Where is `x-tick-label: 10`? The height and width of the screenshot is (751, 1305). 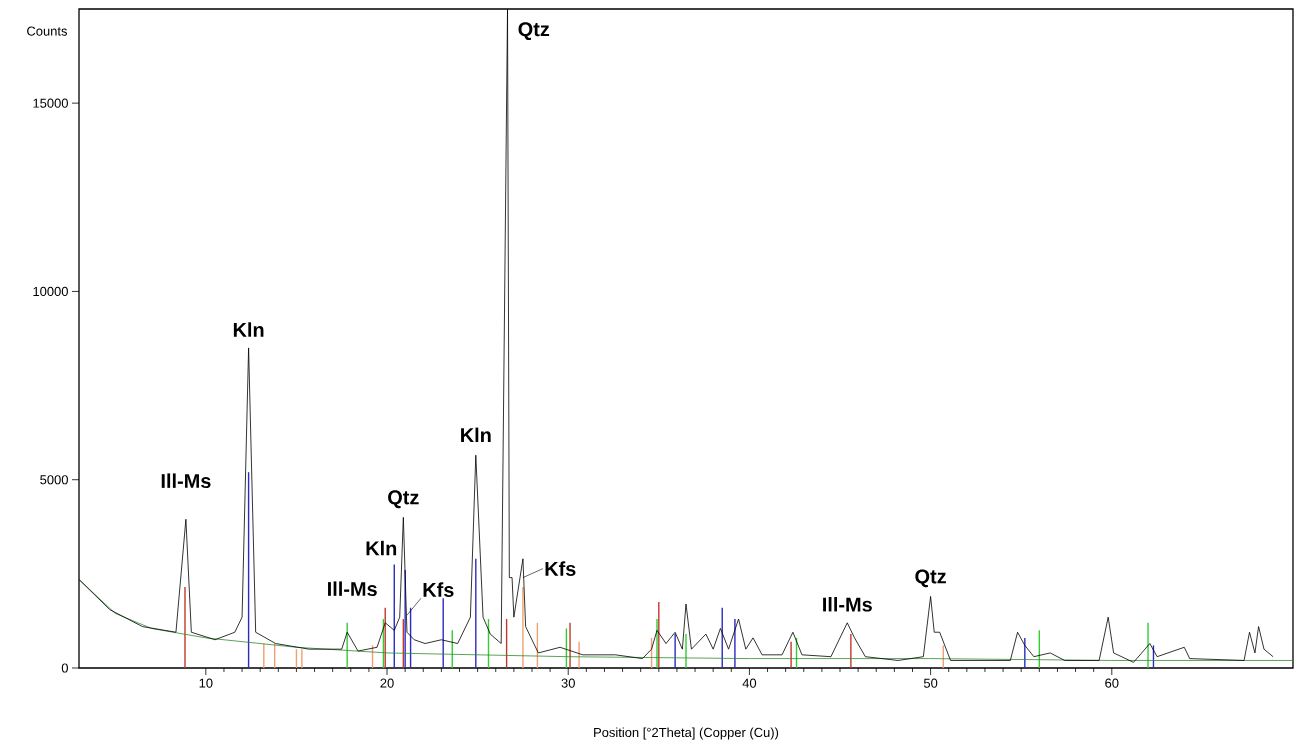 x-tick-label: 10 is located at coordinates (206, 683).